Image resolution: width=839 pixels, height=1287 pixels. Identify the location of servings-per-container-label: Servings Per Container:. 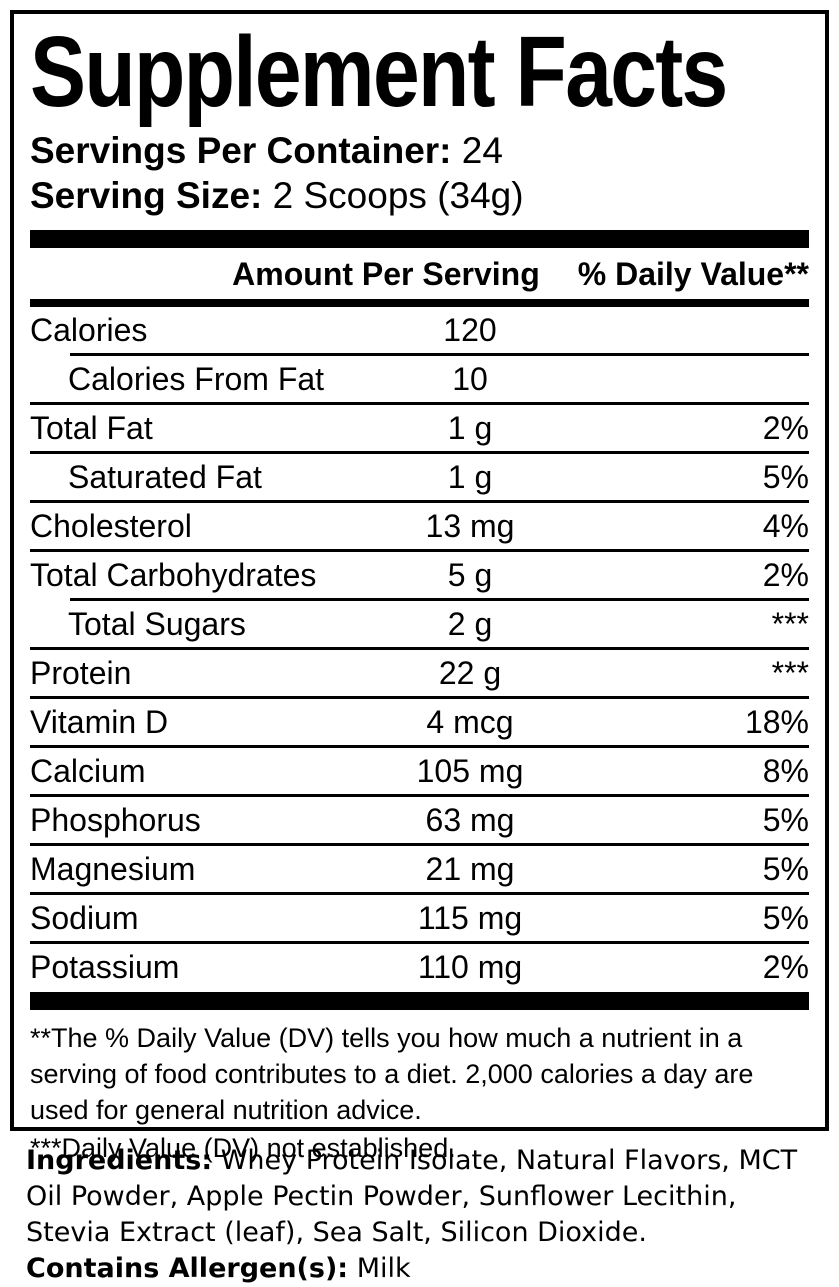
(241, 150).